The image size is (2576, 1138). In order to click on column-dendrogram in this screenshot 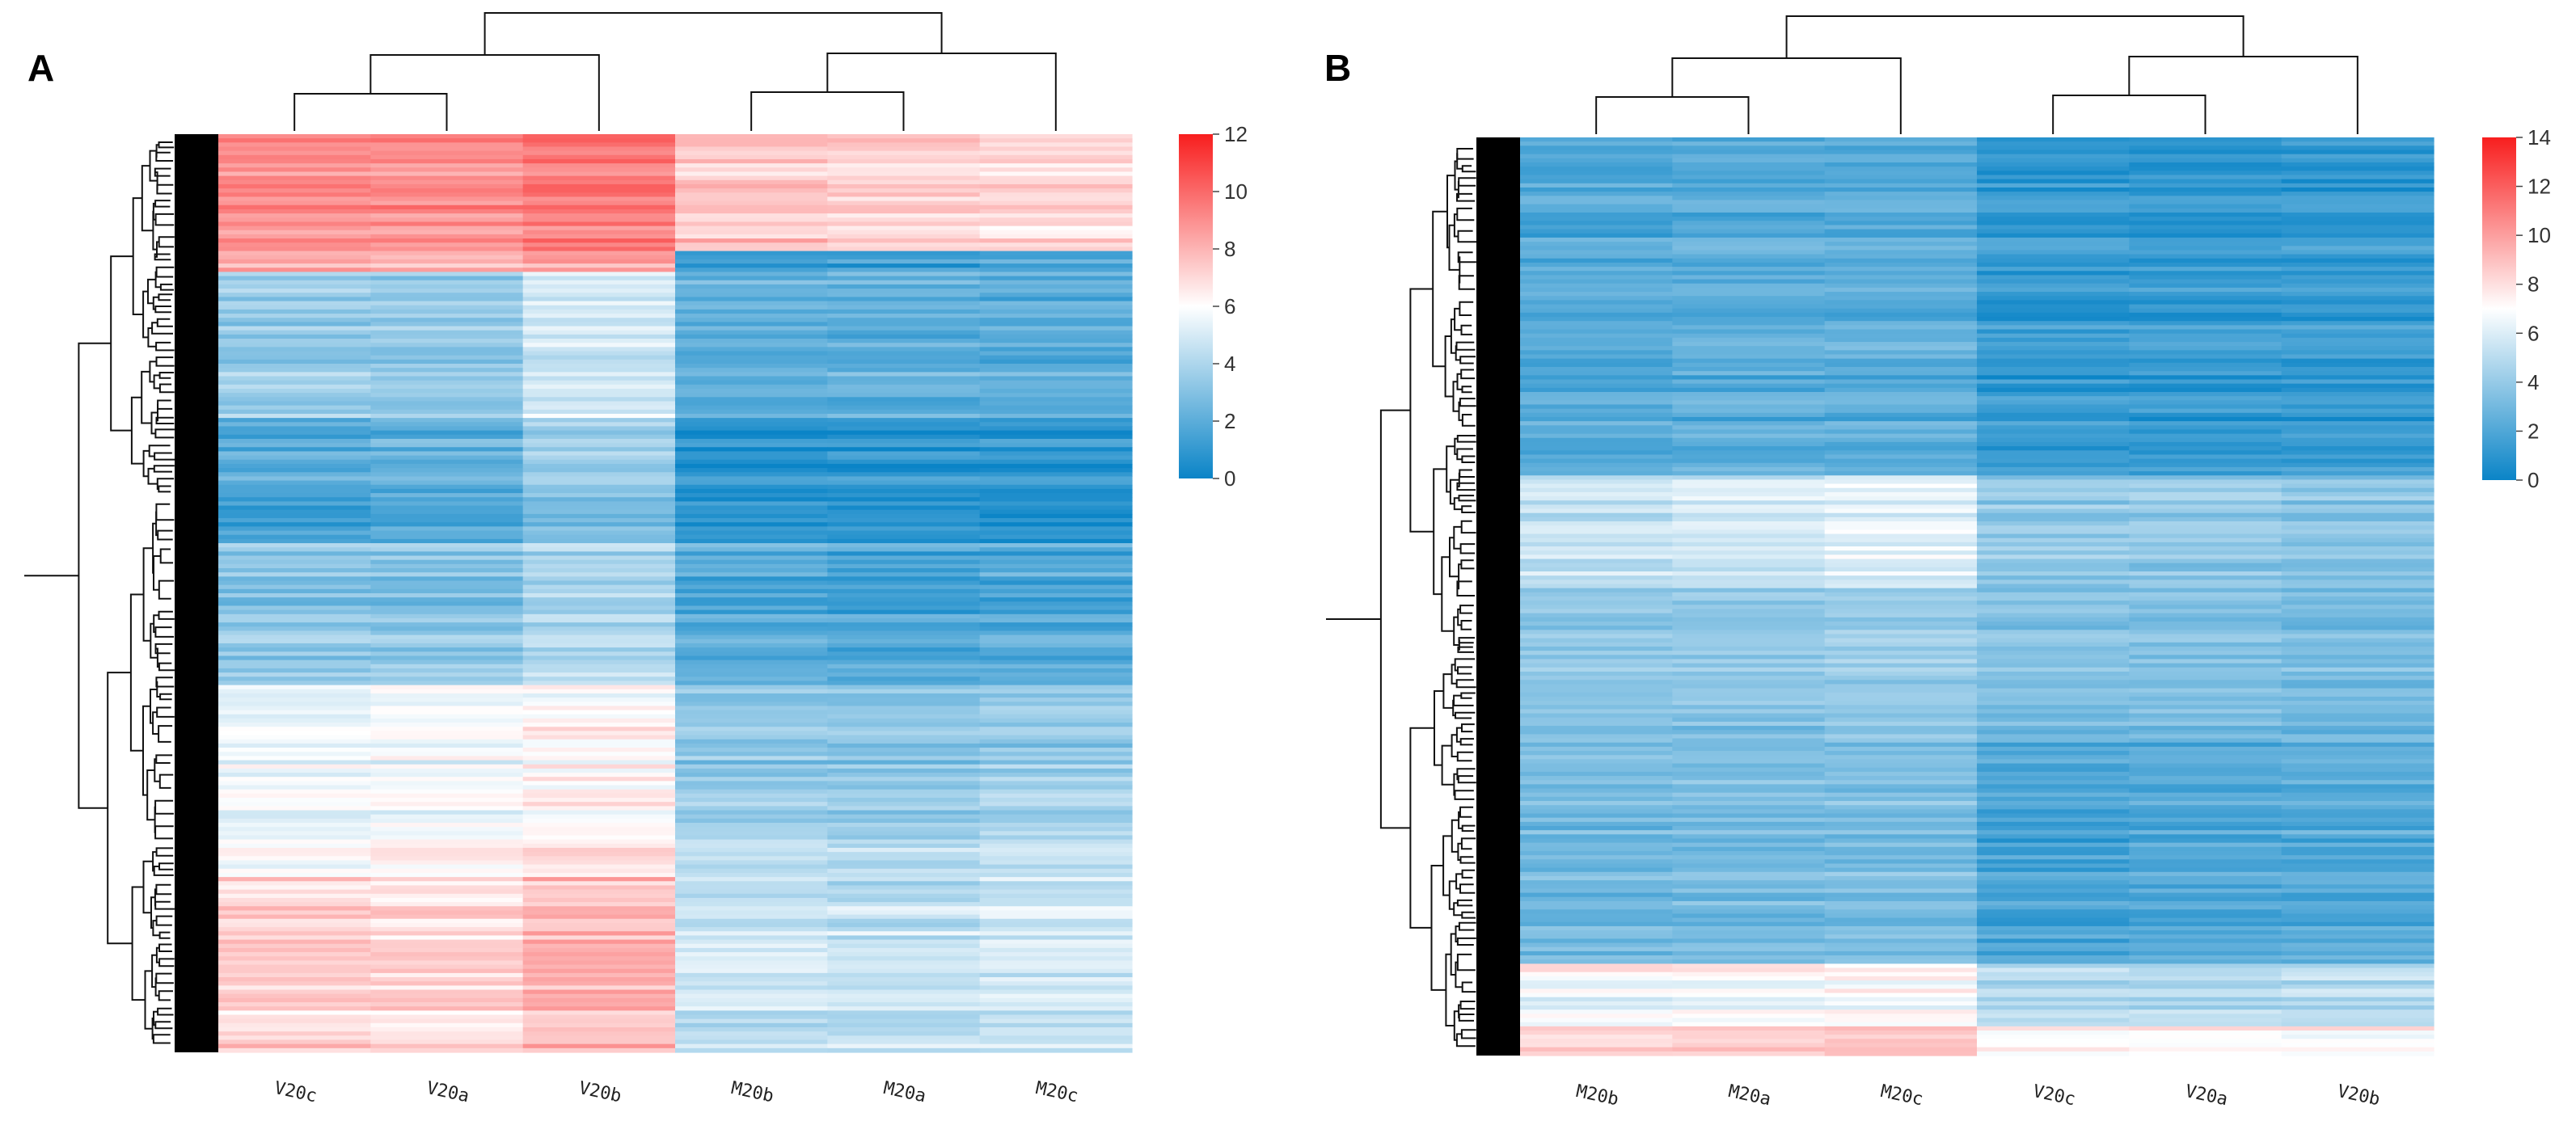, I will do `click(1977, 74)`.